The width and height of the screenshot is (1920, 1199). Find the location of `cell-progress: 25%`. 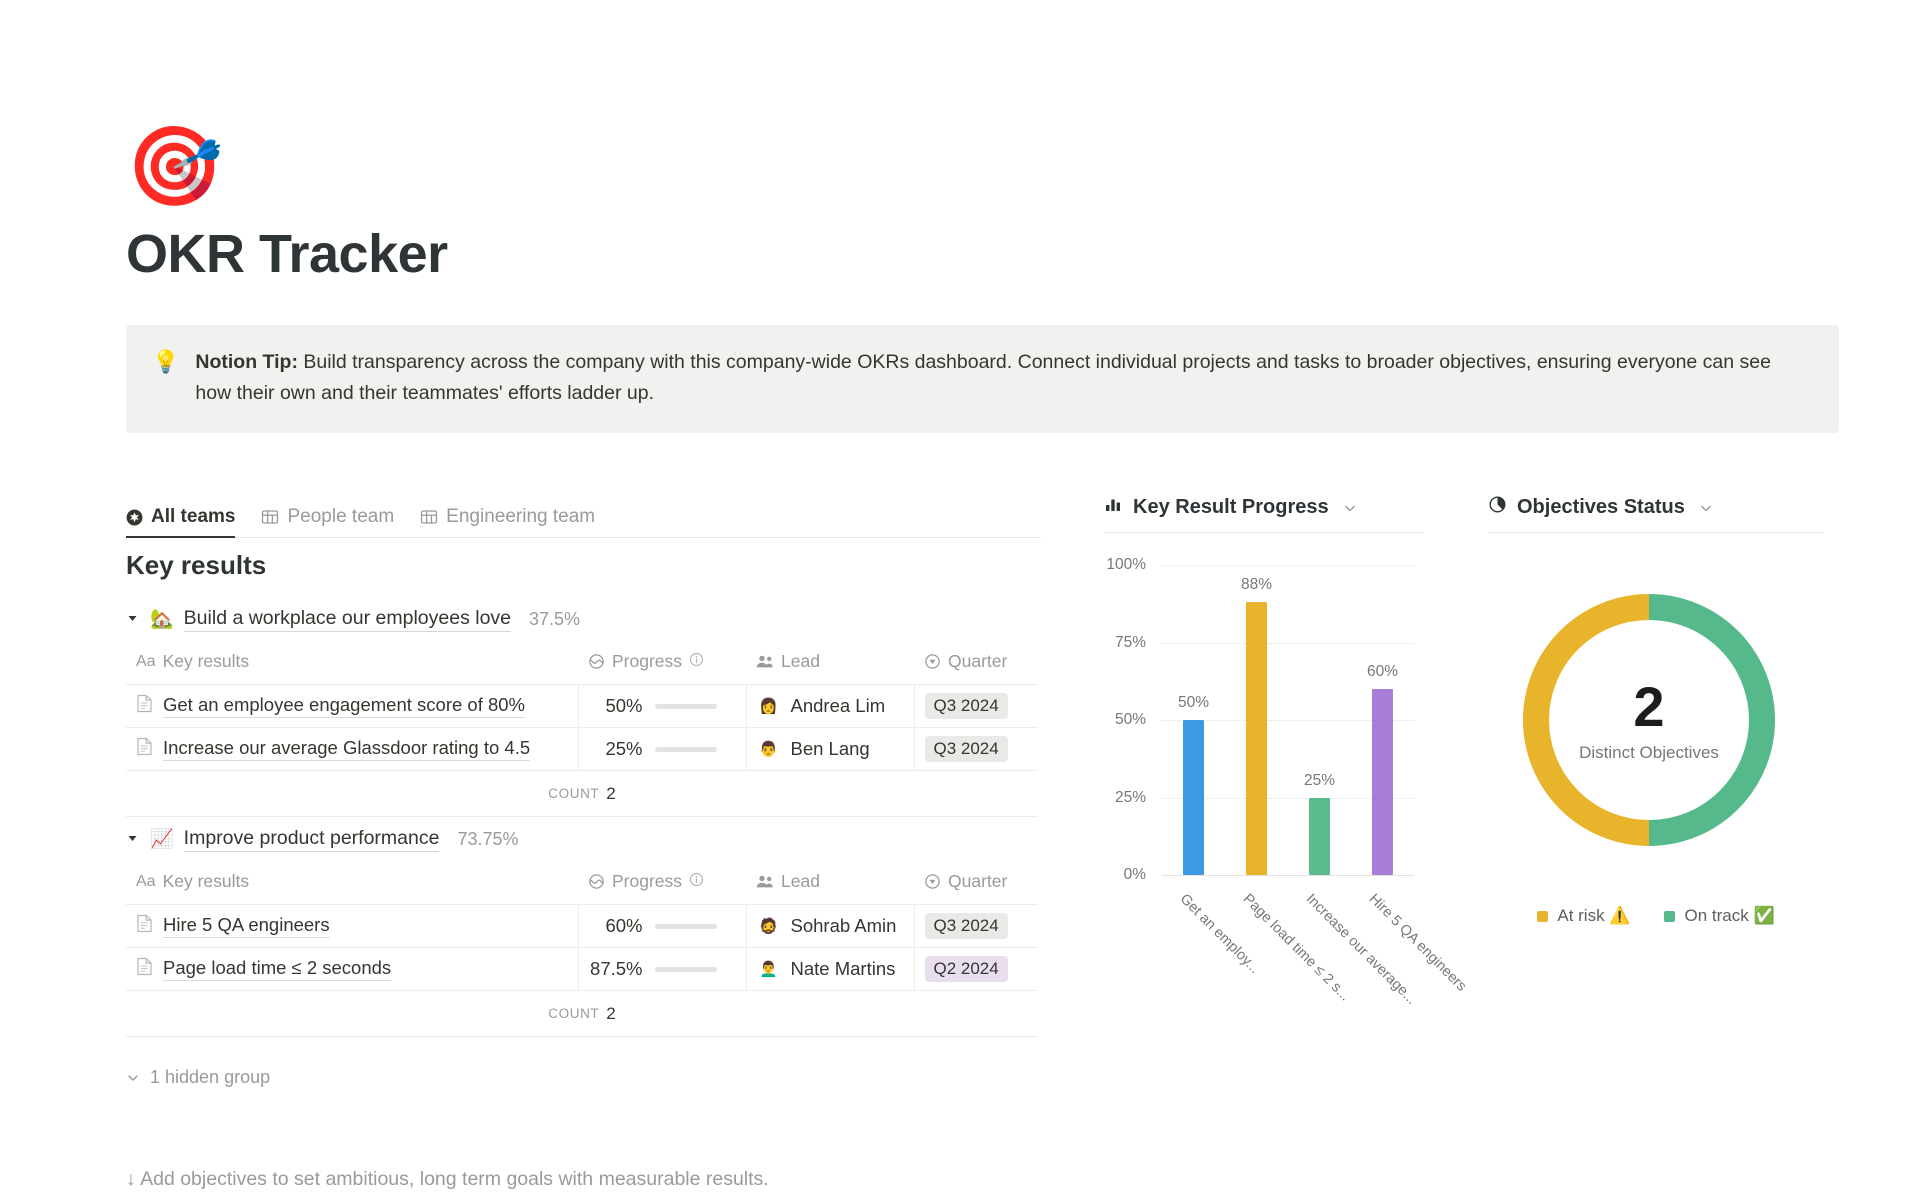

cell-progress: 25% is located at coordinates (662, 749).